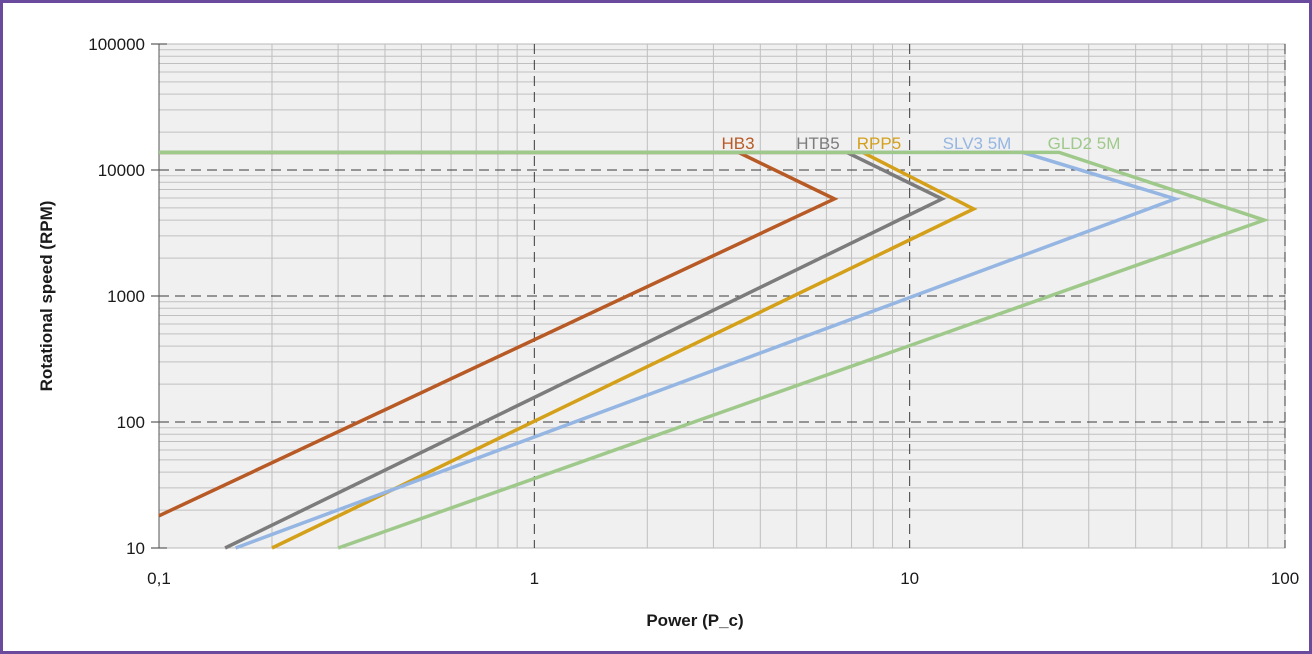 The width and height of the screenshot is (1312, 654). What do you see at coordinates (116, 44) in the screenshot?
I see `y-tick-label: 100000` at bounding box center [116, 44].